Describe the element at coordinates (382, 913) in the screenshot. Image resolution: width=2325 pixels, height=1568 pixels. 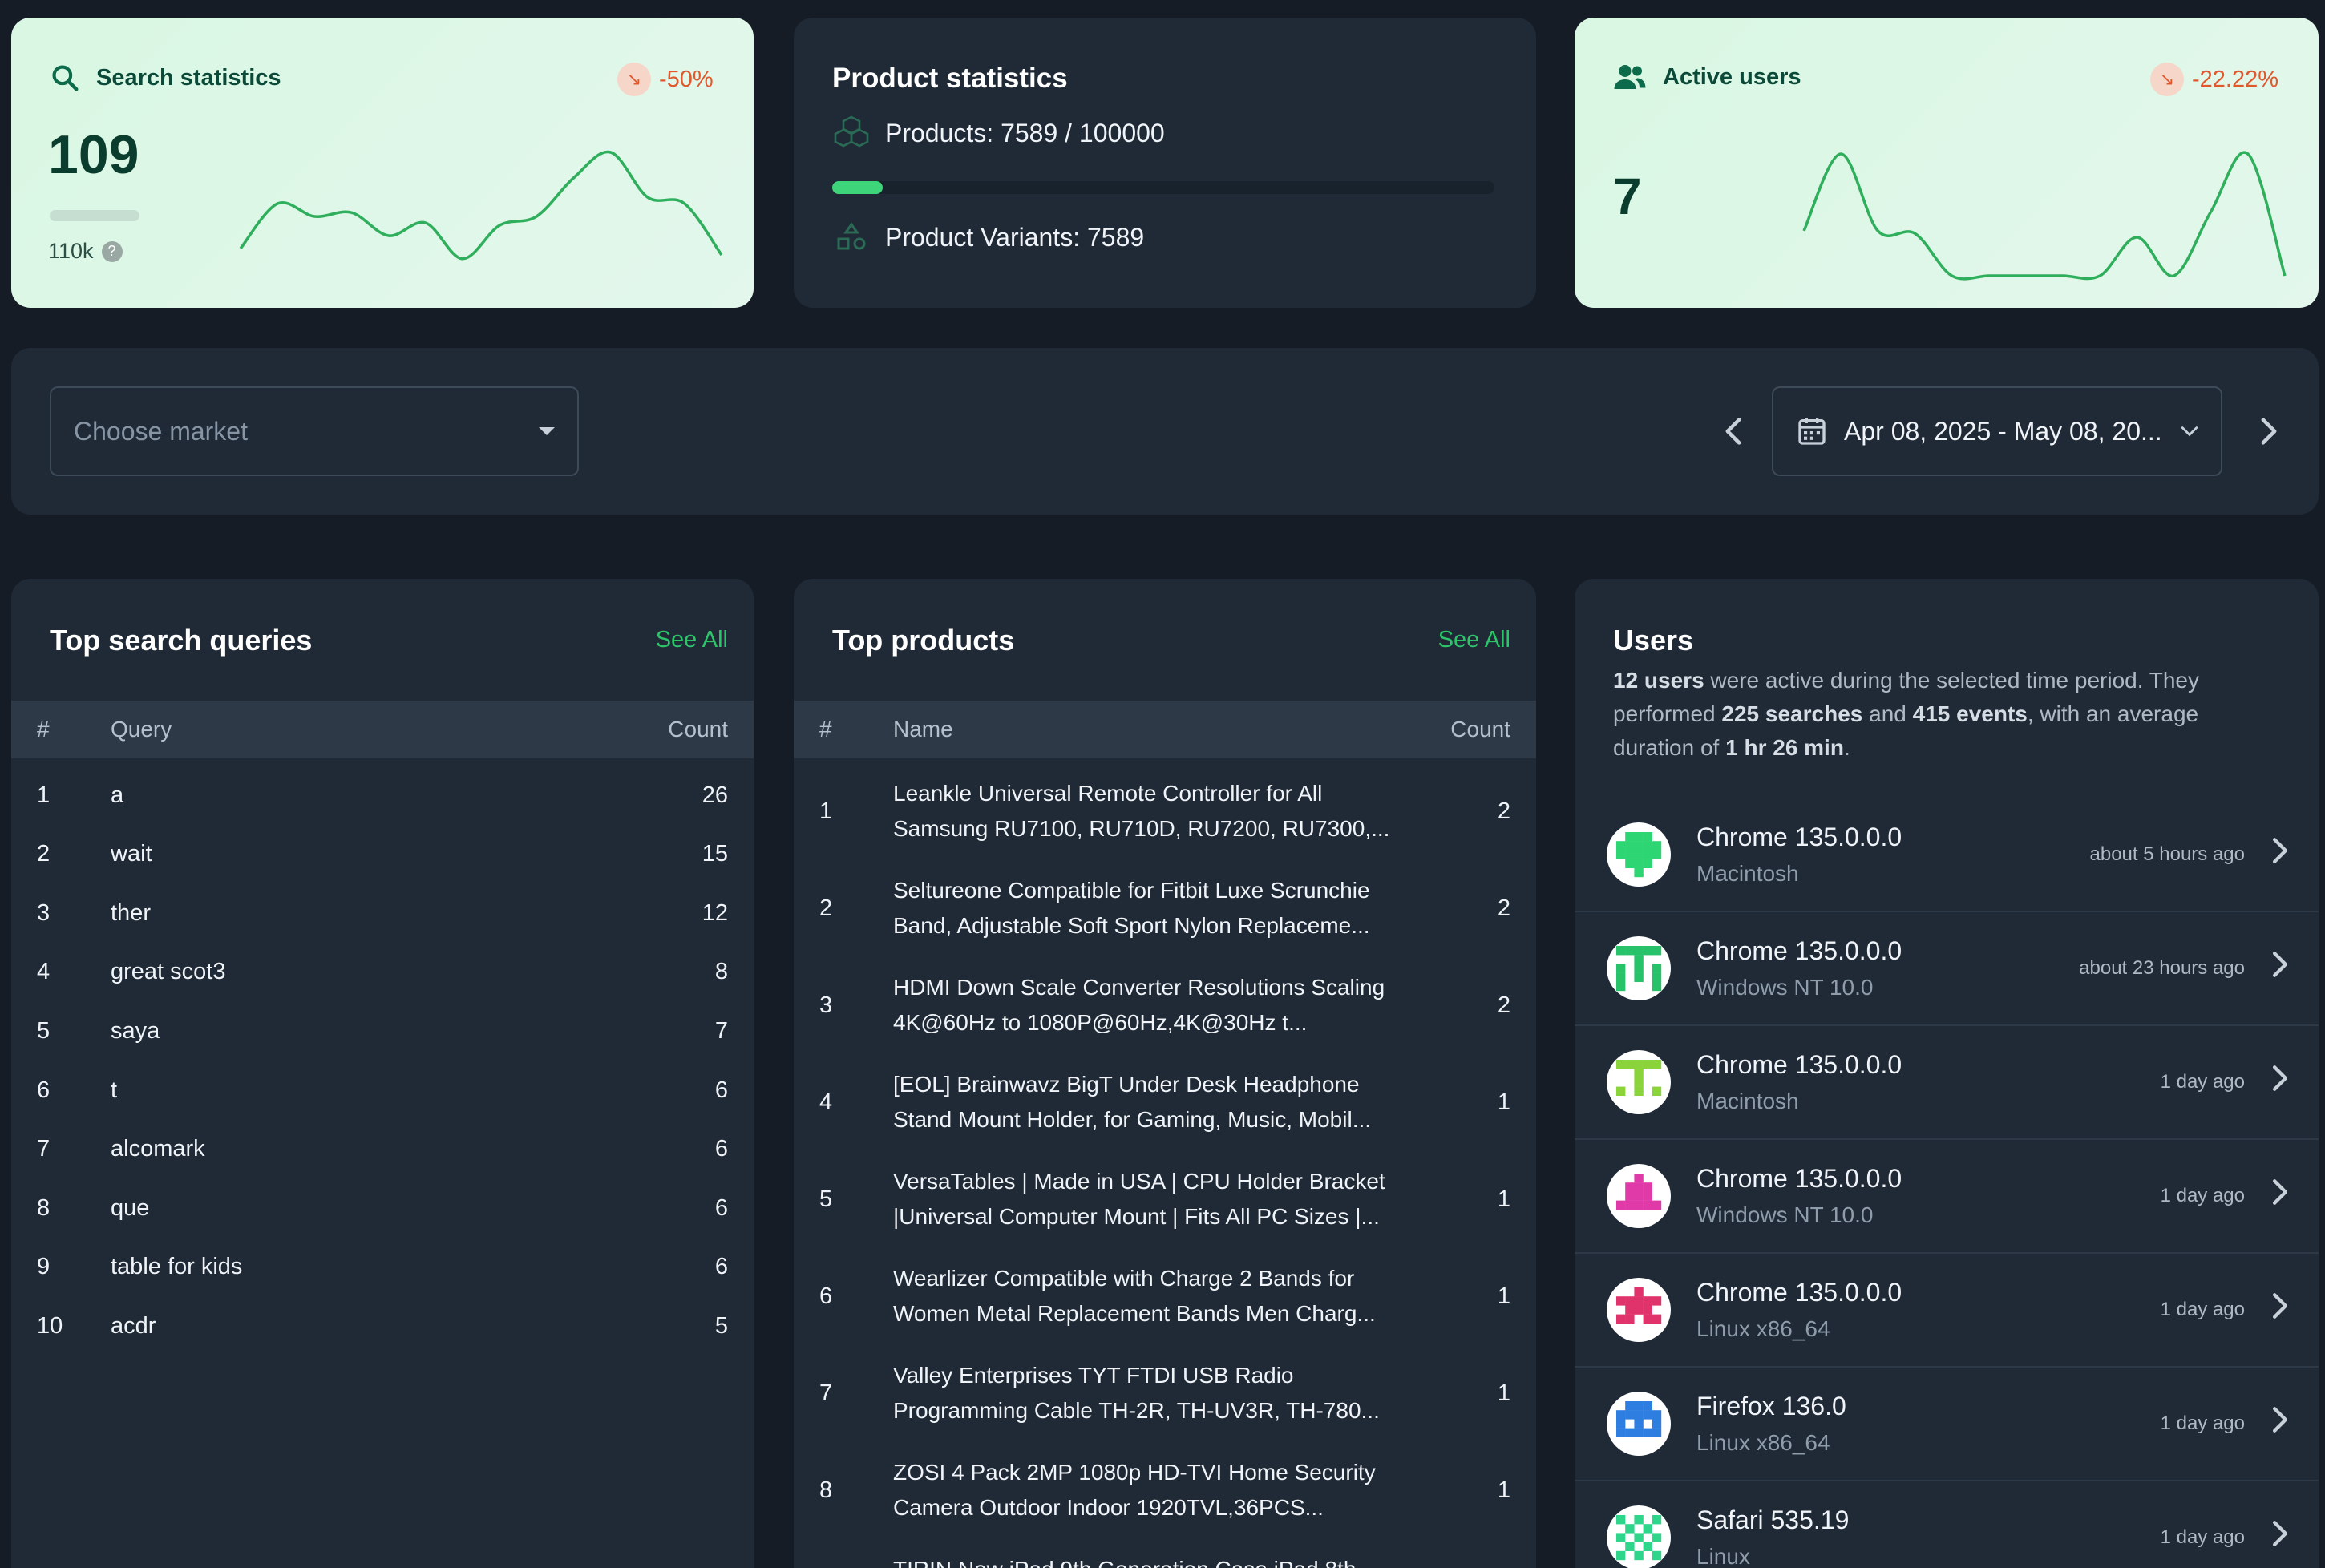
I see `table-row: 3 ther 12` at that location.